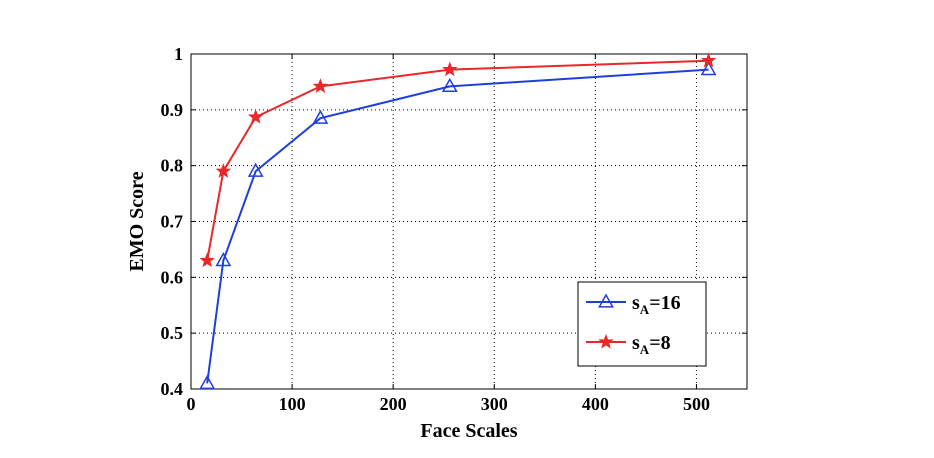 This screenshot has width=934, height=458. I want to click on legend-box, so click(642, 324).